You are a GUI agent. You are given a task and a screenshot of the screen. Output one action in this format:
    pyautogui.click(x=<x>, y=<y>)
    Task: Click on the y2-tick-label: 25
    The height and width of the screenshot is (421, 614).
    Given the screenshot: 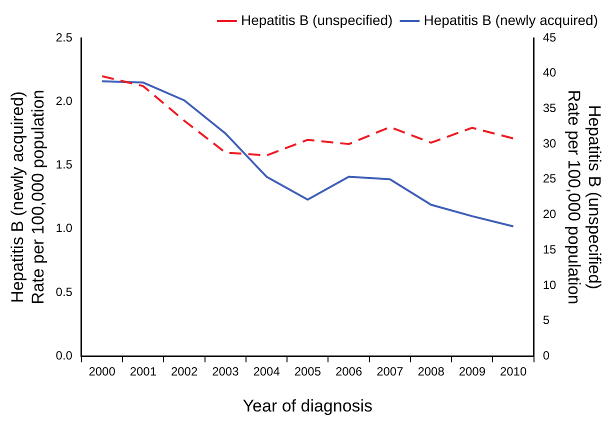 What is the action you would take?
    pyautogui.click(x=549, y=179)
    